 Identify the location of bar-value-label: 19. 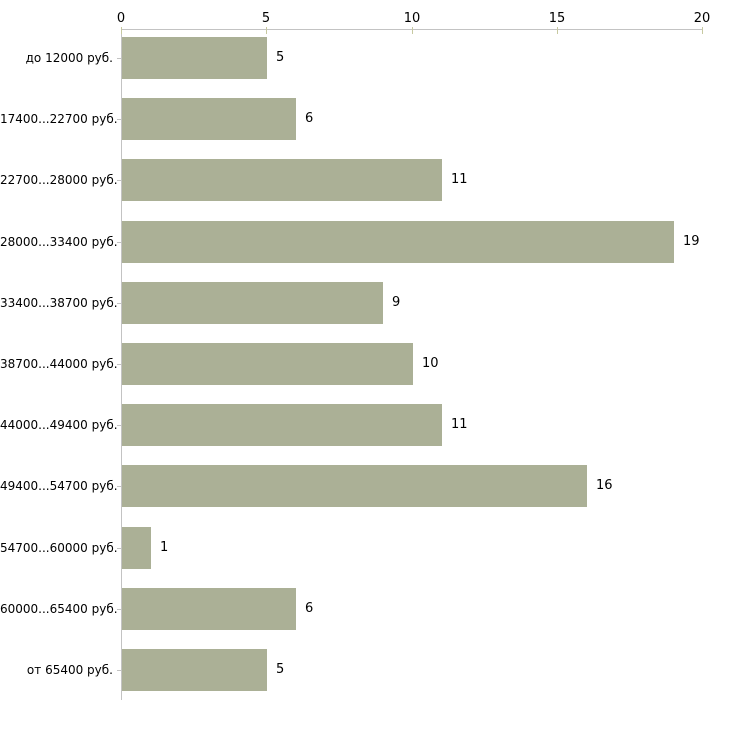
(691, 241).